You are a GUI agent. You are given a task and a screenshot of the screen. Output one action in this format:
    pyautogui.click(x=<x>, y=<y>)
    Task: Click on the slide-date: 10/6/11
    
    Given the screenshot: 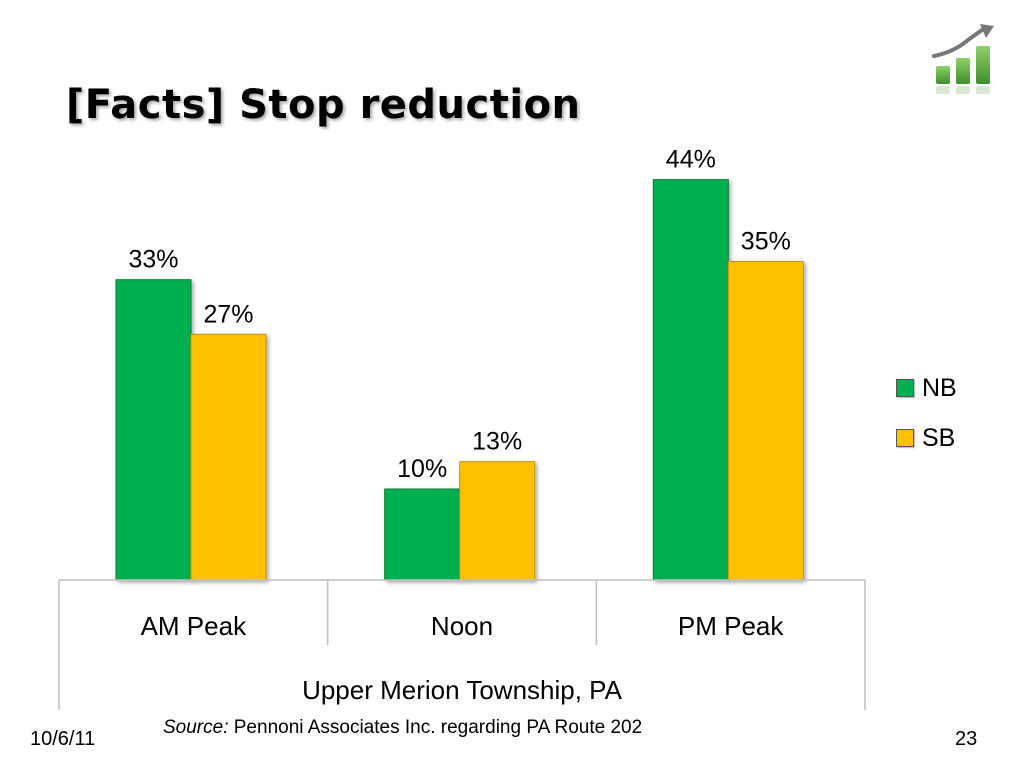 What is the action you would take?
    pyautogui.click(x=63, y=739)
    